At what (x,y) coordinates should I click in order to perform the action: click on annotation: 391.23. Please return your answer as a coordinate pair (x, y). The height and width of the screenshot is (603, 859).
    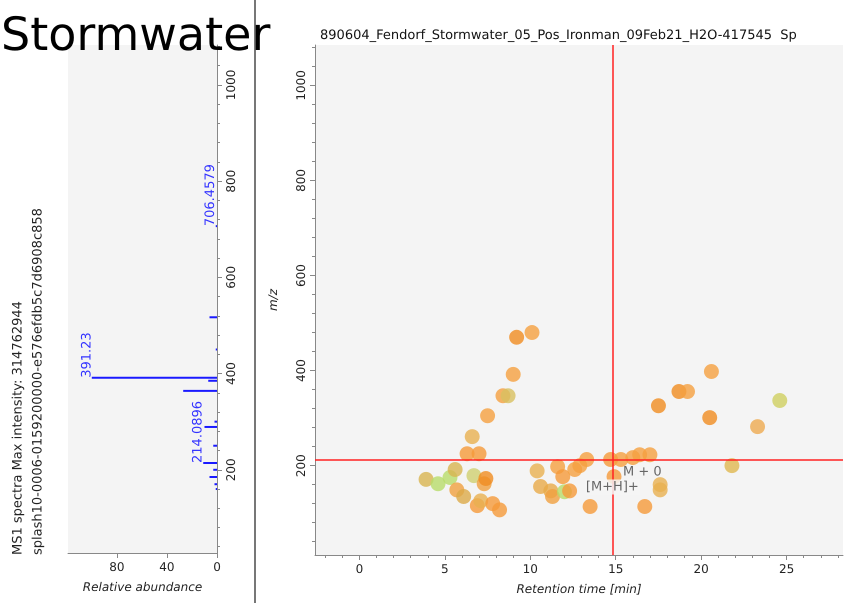
    Looking at the image, I should click on (86, 355).